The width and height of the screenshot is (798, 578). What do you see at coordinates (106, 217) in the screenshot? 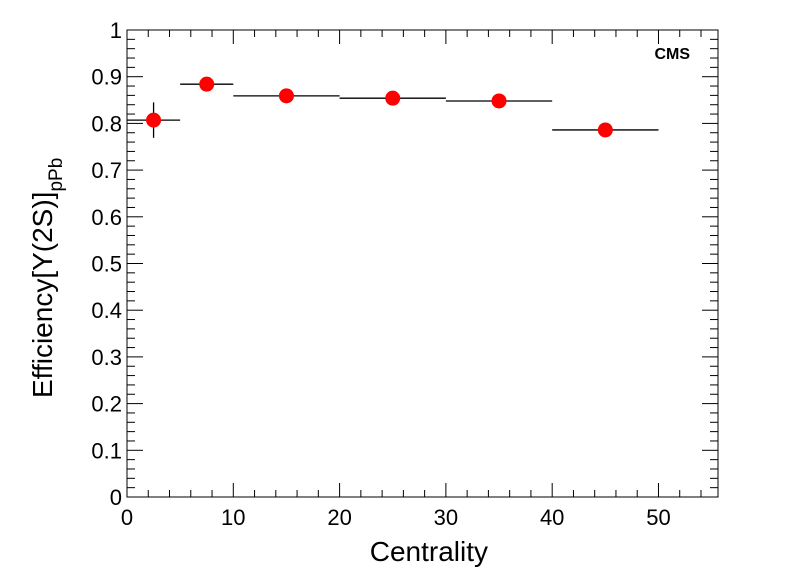
I see `y-tick-label: 0.6` at bounding box center [106, 217].